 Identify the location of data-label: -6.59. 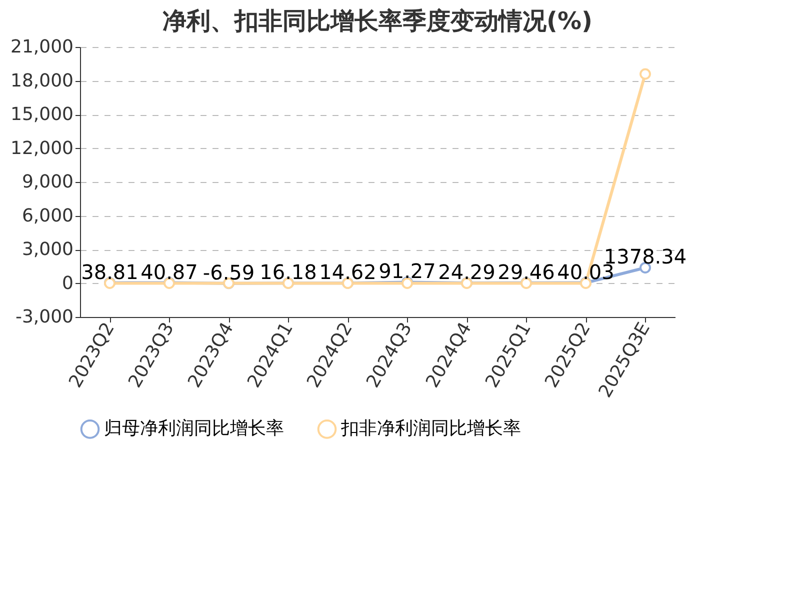
(228, 272).